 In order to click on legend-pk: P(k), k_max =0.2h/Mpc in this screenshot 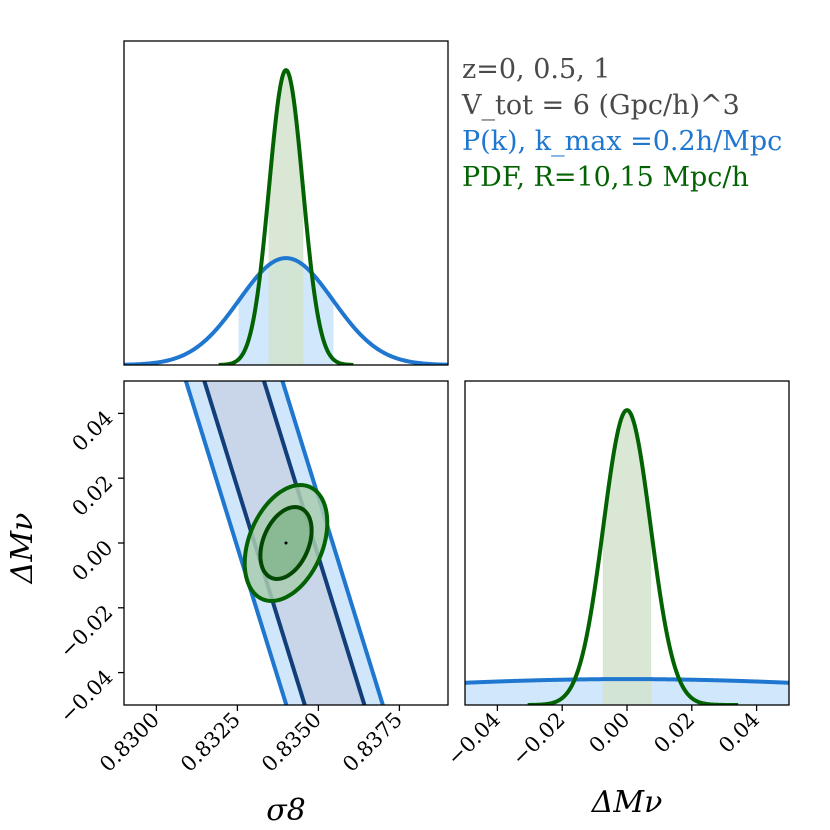, I will do `click(622, 141)`.